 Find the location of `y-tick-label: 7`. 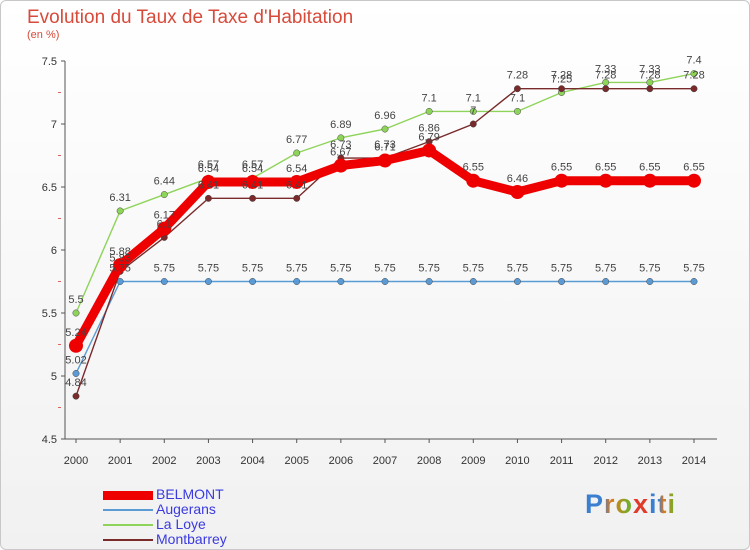

y-tick-label: 7 is located at coordinates (54, 125).